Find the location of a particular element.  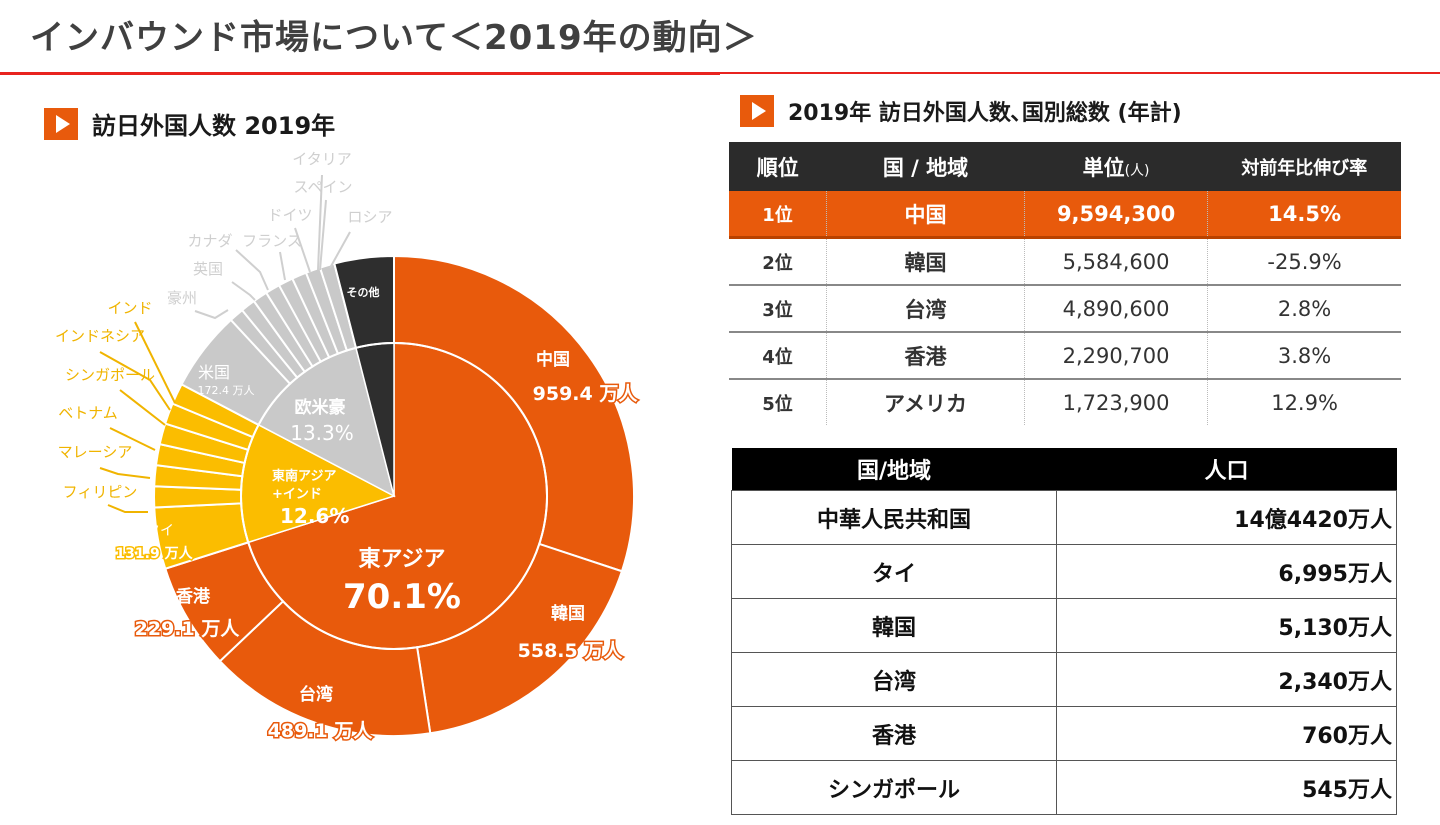

count-cell: 2,290,700 is located at coordinates (1115, 356).